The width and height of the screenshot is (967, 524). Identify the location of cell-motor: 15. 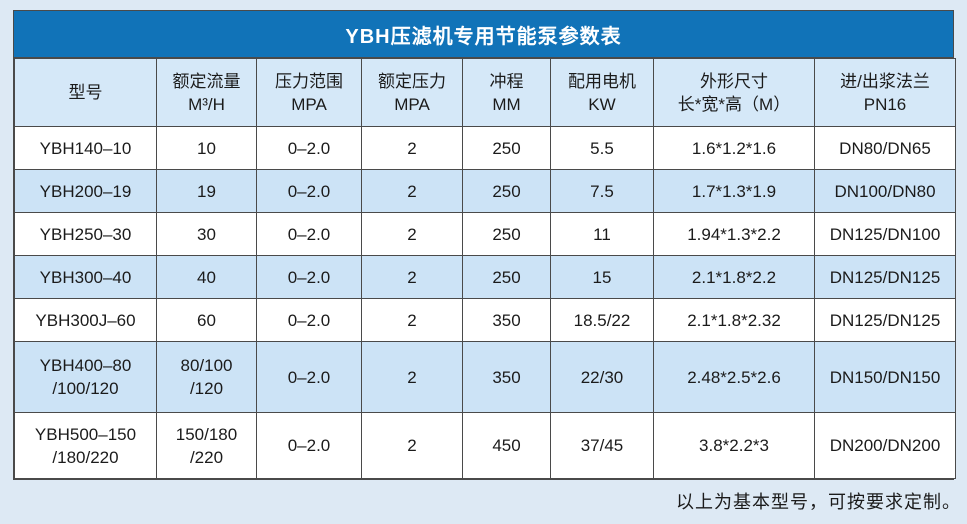
(602, 277).